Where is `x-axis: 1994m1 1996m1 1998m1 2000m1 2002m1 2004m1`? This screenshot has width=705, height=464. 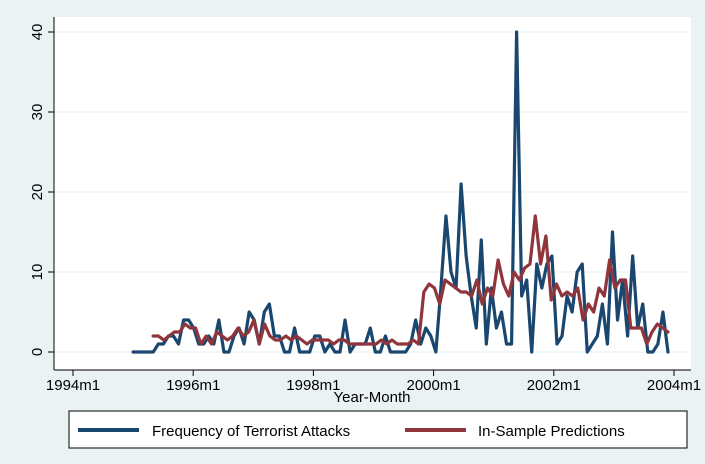
x-axis: 1994m1 1996m1 1998m1 2000m1 2002m1 2004m1 is located at coordinates (373, 381).